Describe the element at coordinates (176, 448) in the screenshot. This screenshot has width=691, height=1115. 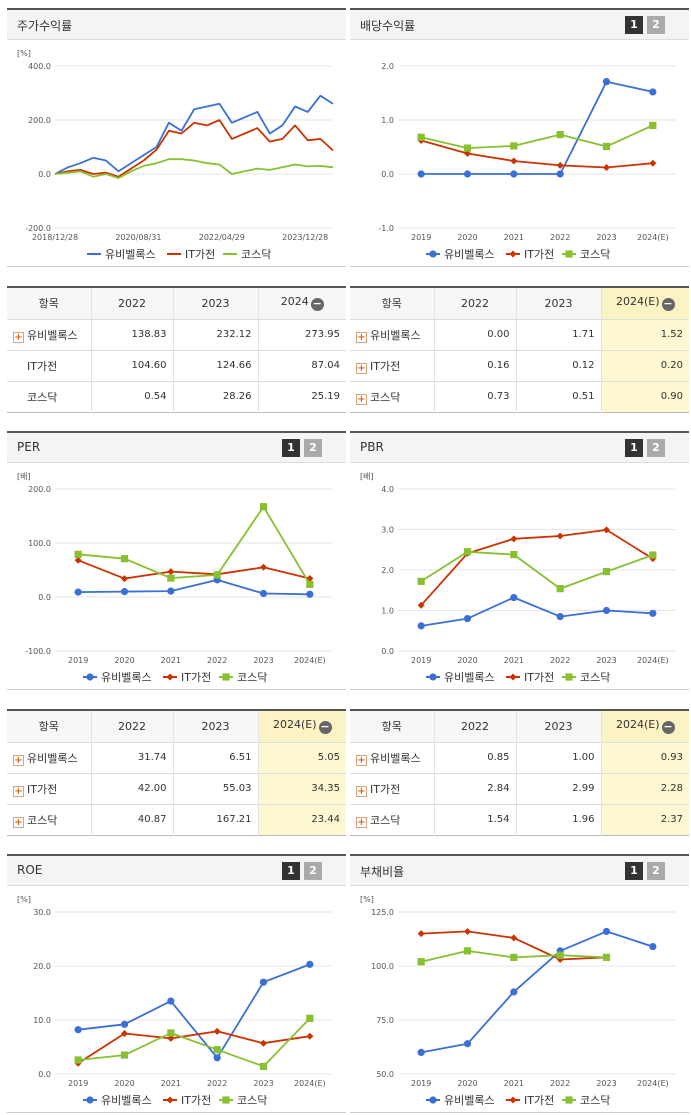
I see `panel-header: PER 1 2` at that location.